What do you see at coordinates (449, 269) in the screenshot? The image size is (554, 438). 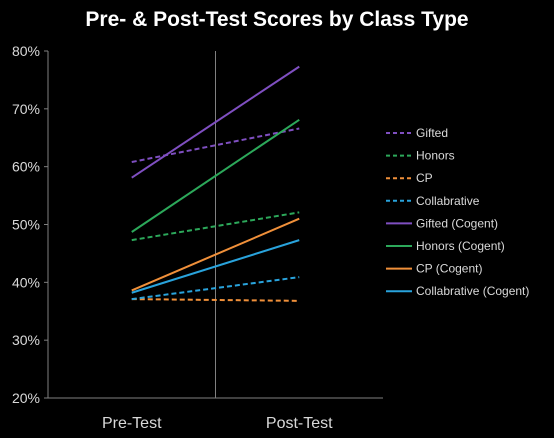 I see `legend-label: CP (Cogent)` at bounding box center [449, 269].